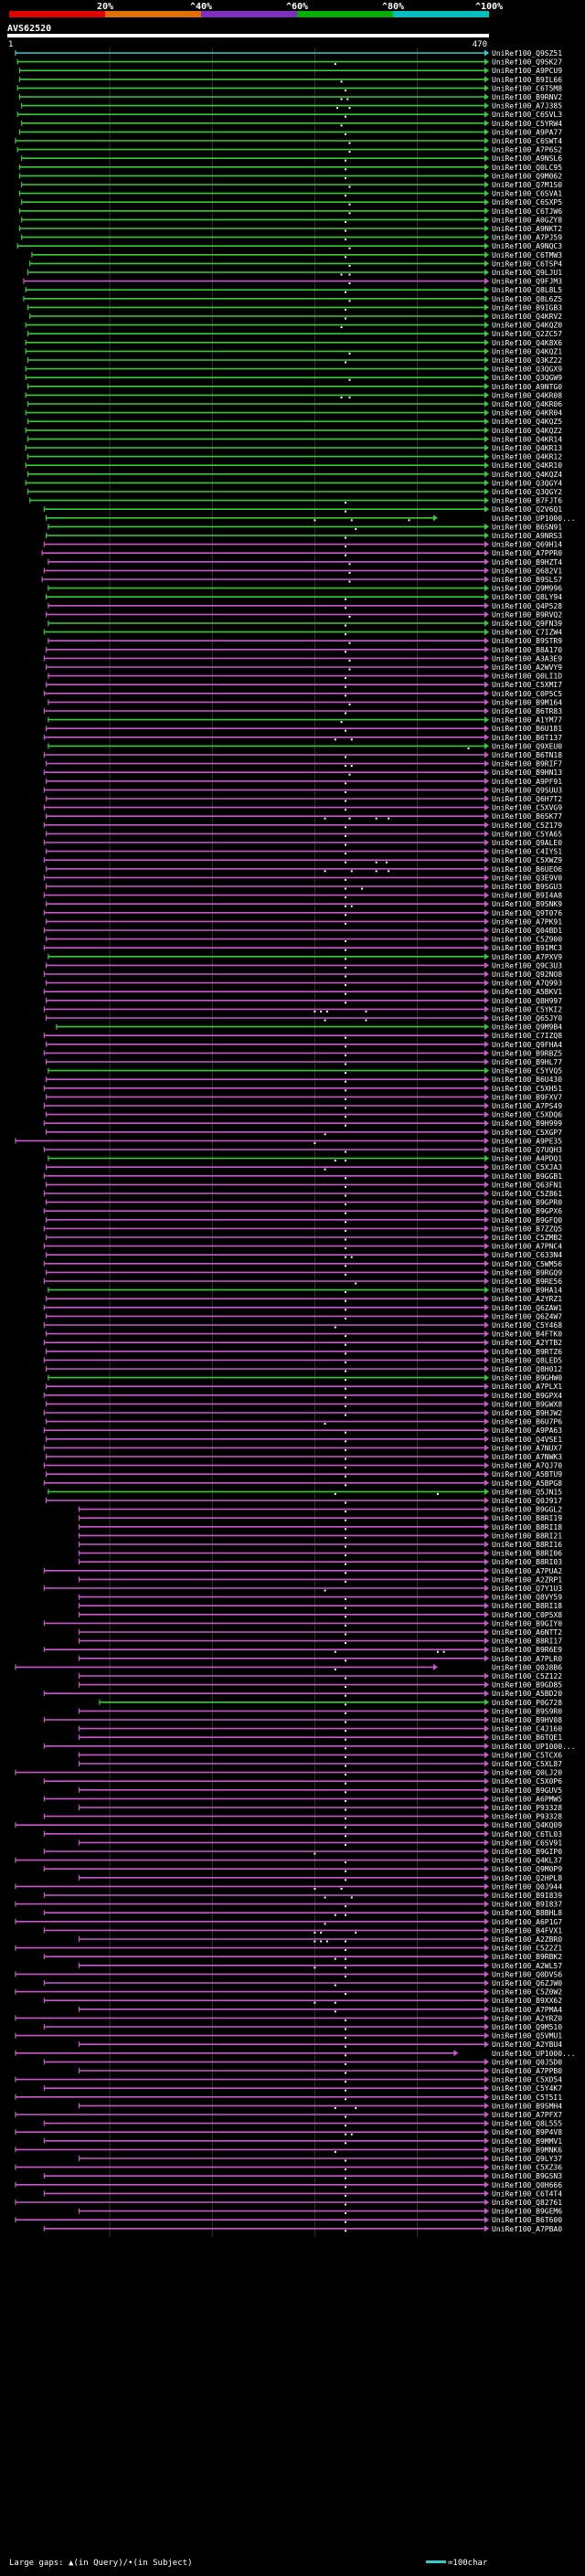 This screenshot has width=585, height=2576. Describe the element at coordinates (302, 1343) in the screenshot. I see `hit-row: UniRef100_A2YTB2` at that location.